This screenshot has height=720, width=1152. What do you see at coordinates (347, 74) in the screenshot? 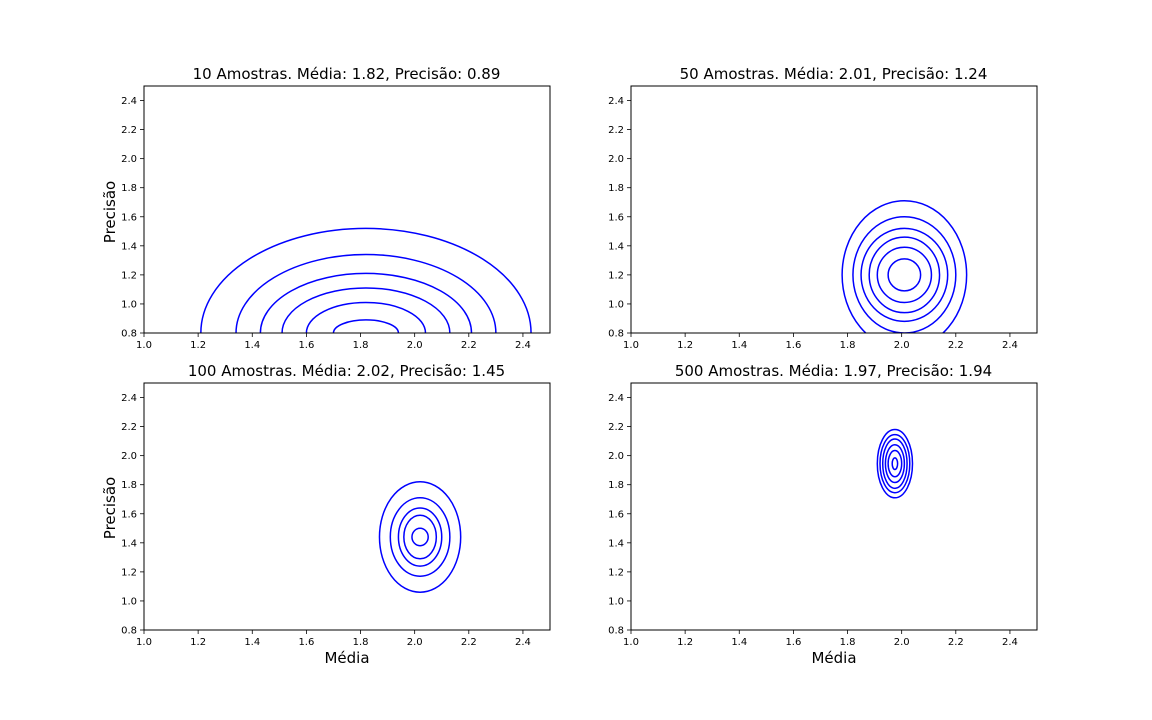
I see `subplot-title: 10 Amostras. Média: 1.82, Precisão: 0.89` at bounding box center [347, 74].